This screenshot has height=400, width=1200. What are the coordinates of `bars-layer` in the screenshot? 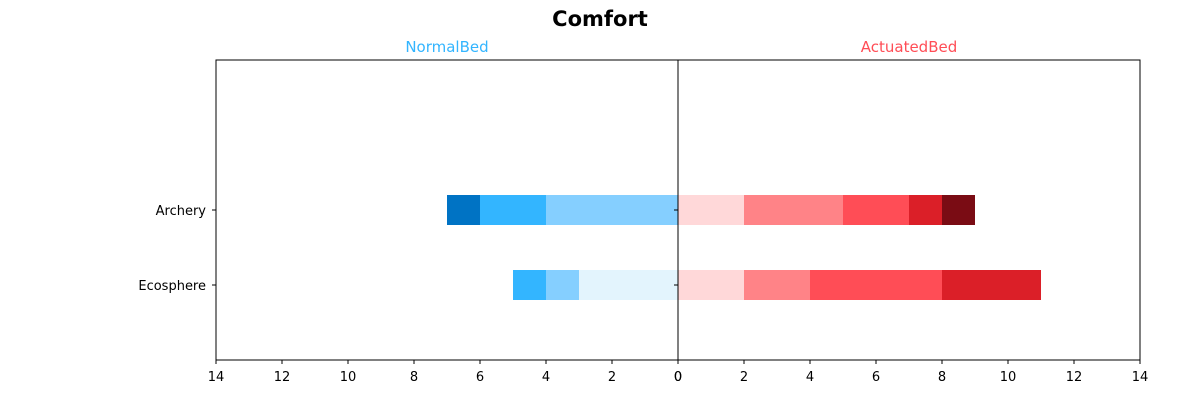 It's located at (744, 247).